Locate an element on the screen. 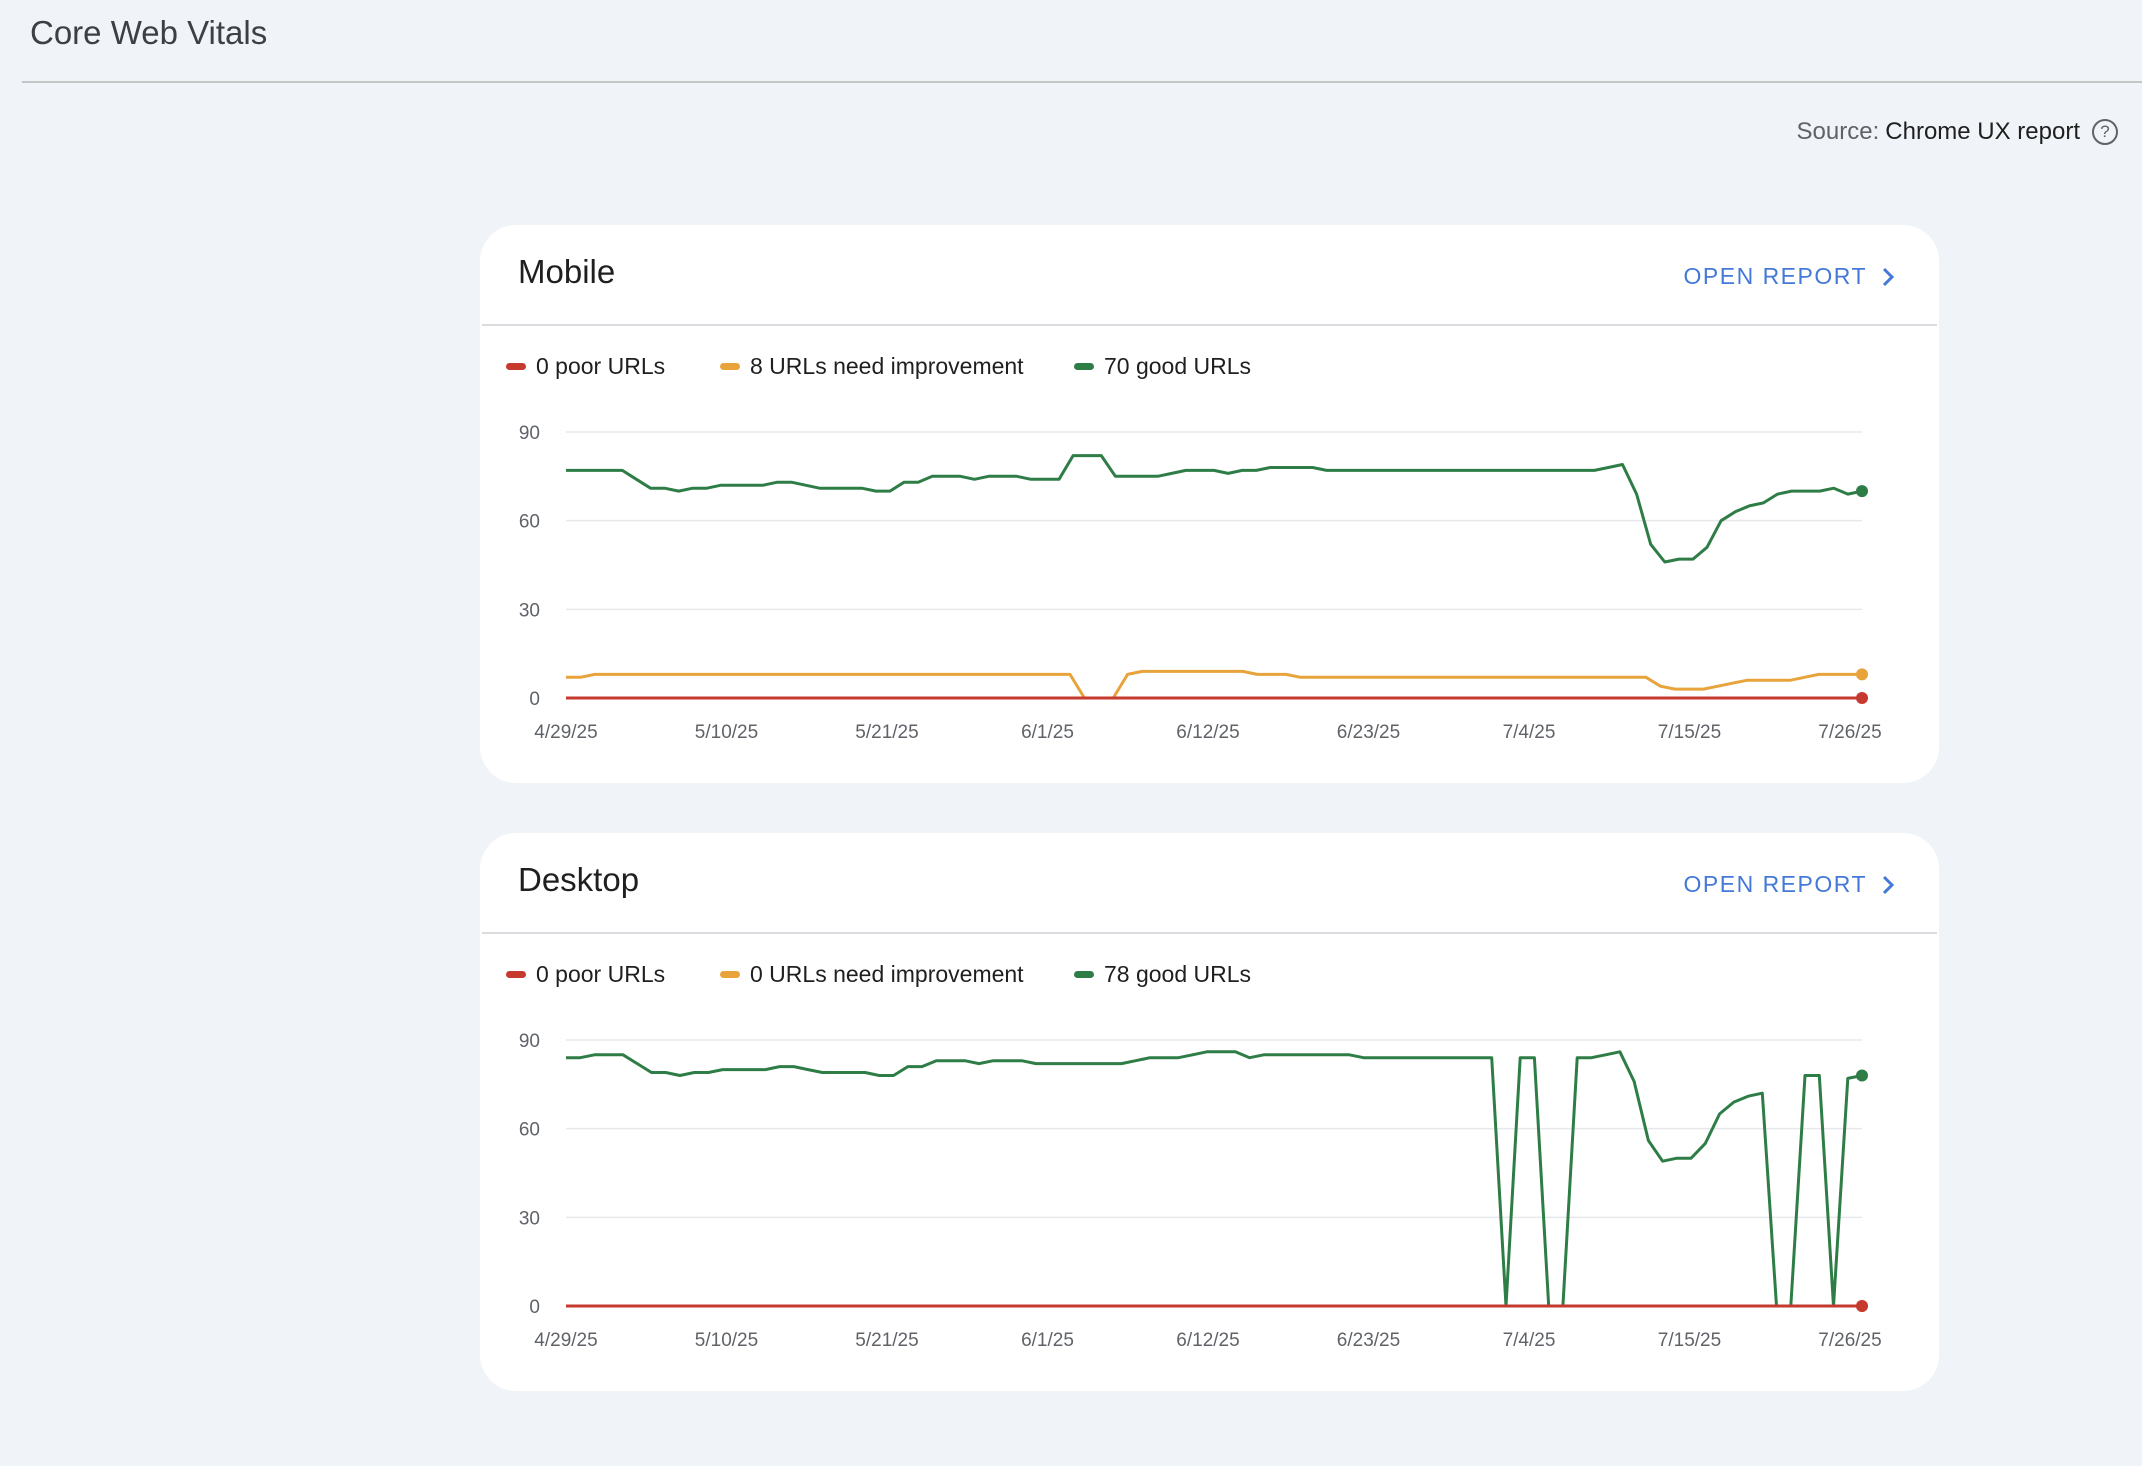 The width and height of the screenshot is (2142, 1466). legend-label: 8 URLs need improvement is located at coordinates (887, 366).